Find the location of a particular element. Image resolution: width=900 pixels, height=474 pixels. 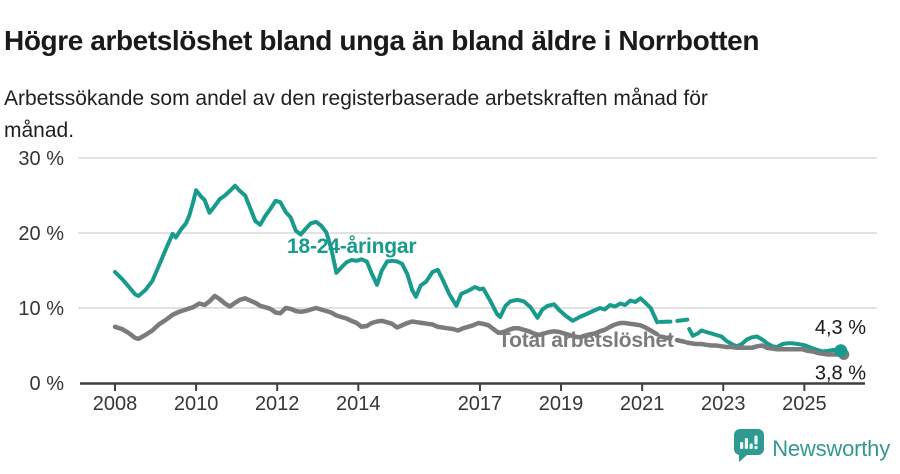

x-axis-label: 2012 is located at coordinates (277, 404).